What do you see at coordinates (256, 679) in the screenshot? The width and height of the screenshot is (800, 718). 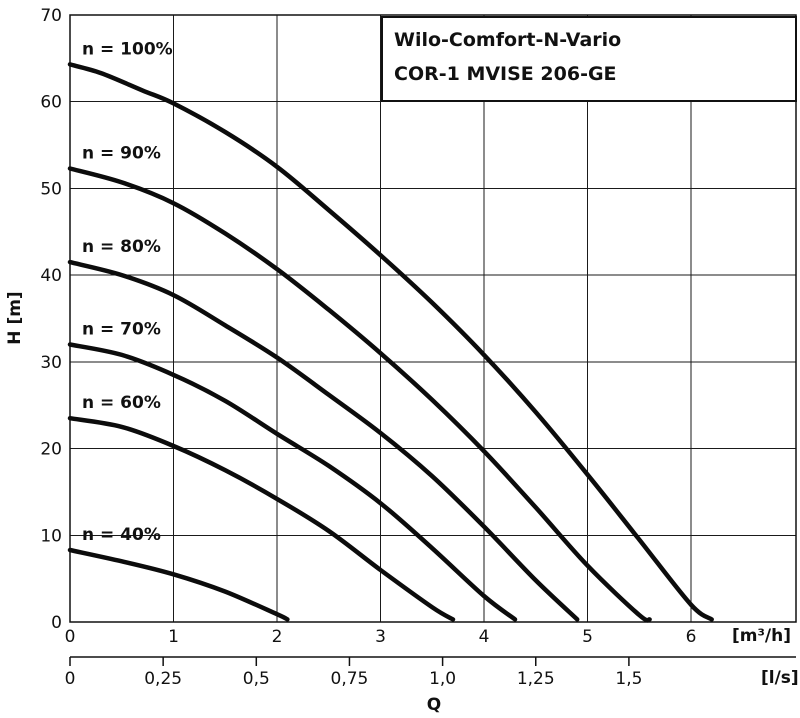 I see `secondary-x-tick-label: 0,5` at bounding box center [256, 679].